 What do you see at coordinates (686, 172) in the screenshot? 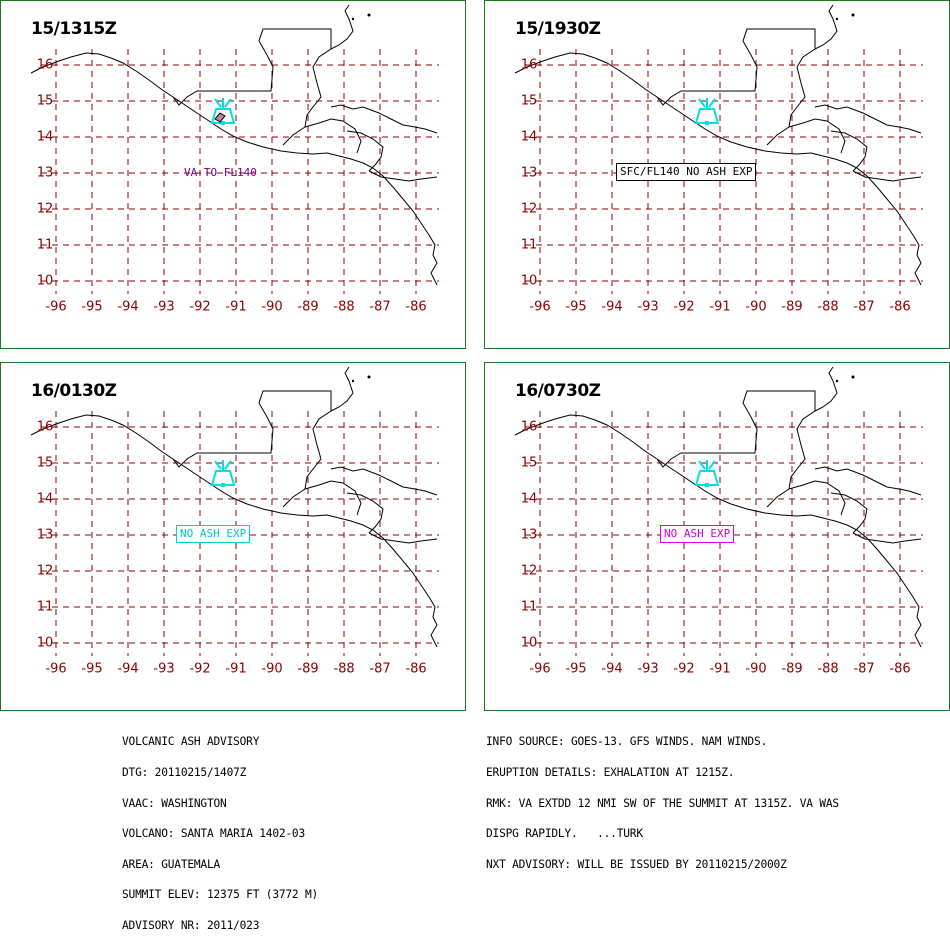
I see `ash-note: SFC/FL140 NO ASH EXP` at bounding box center [686, 172].